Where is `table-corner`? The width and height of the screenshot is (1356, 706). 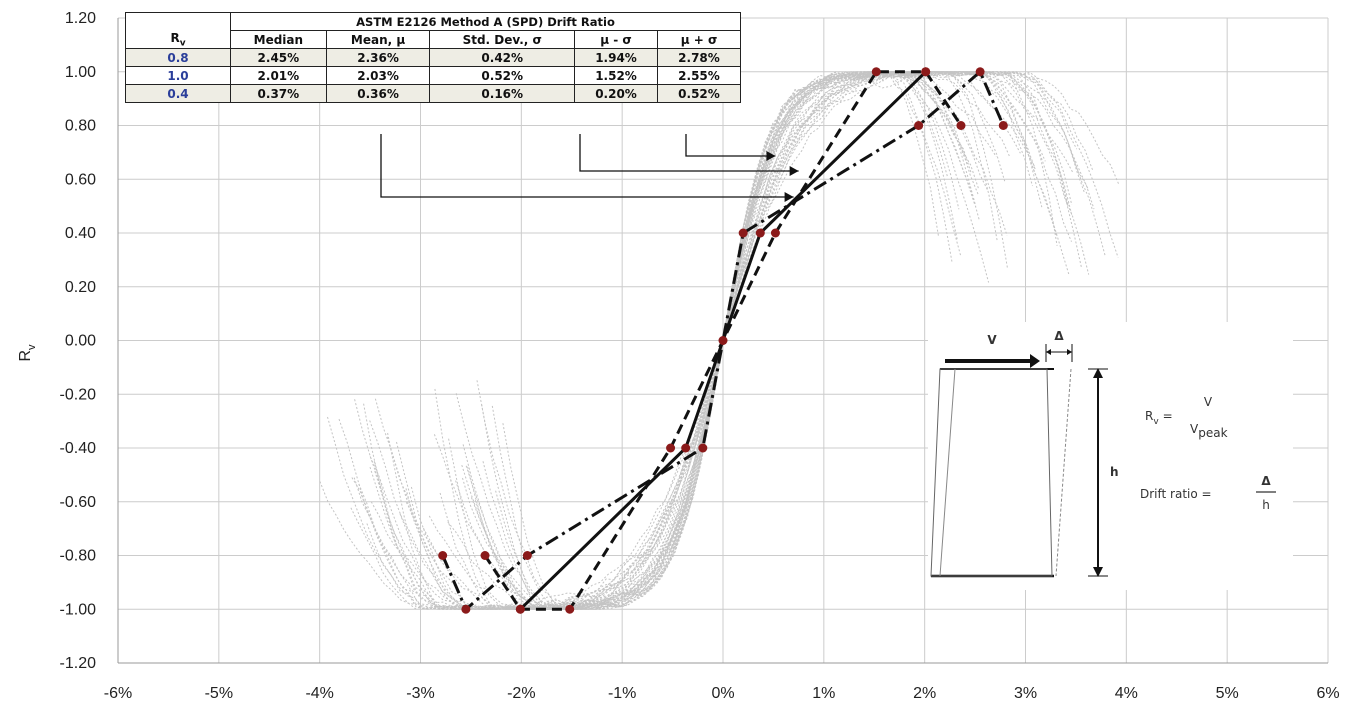
table-corner is located at coordinates (178, 21).